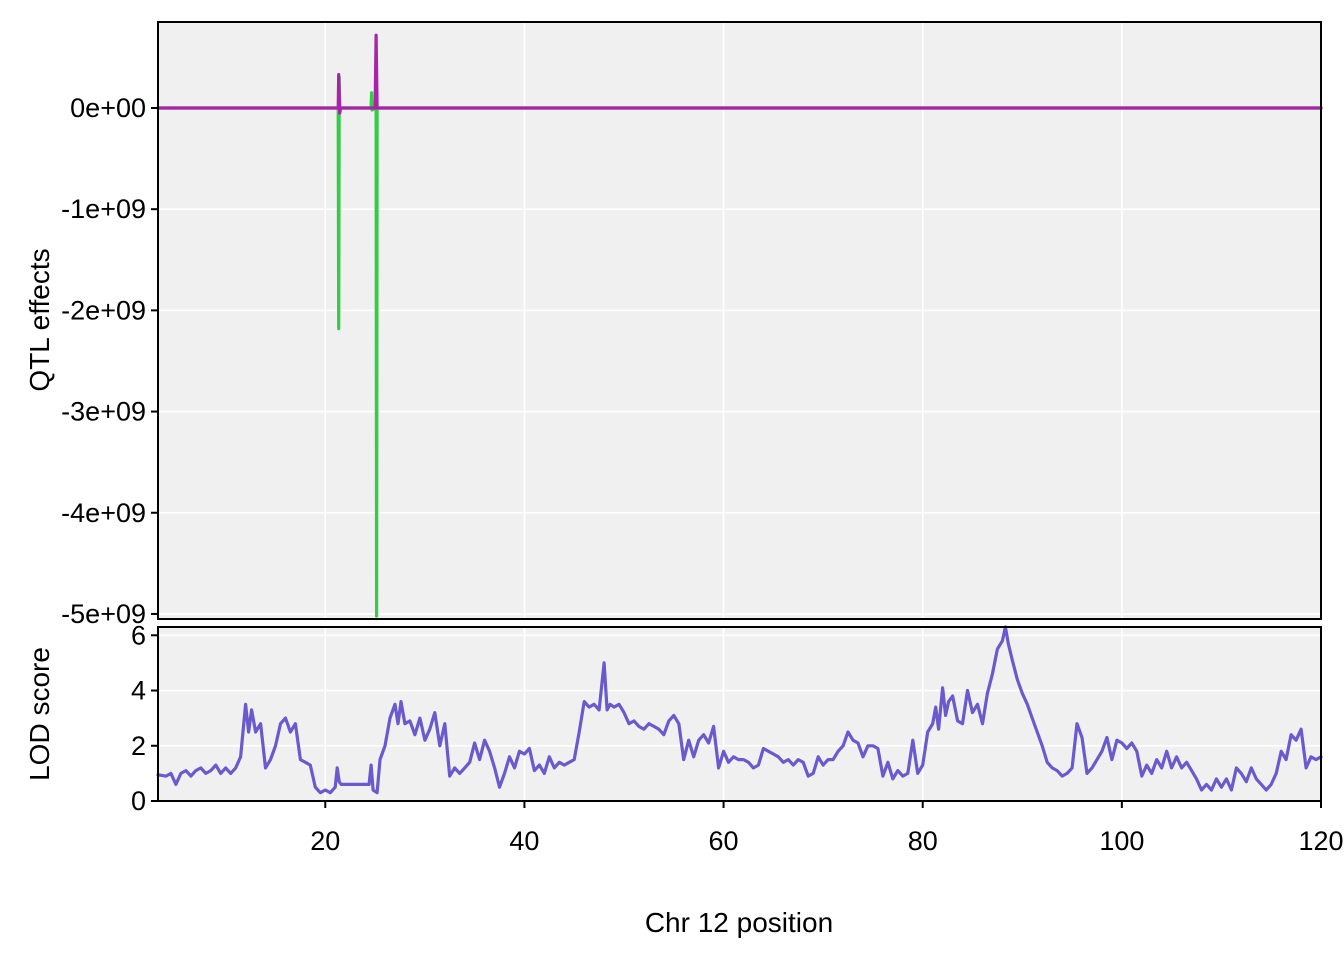 This screenshot has height=960, width=1344. What do you see at coordinates (1121, 841) in the screenshot?
I see `x-tick-label: 100` at bounding box center [1121, 841].